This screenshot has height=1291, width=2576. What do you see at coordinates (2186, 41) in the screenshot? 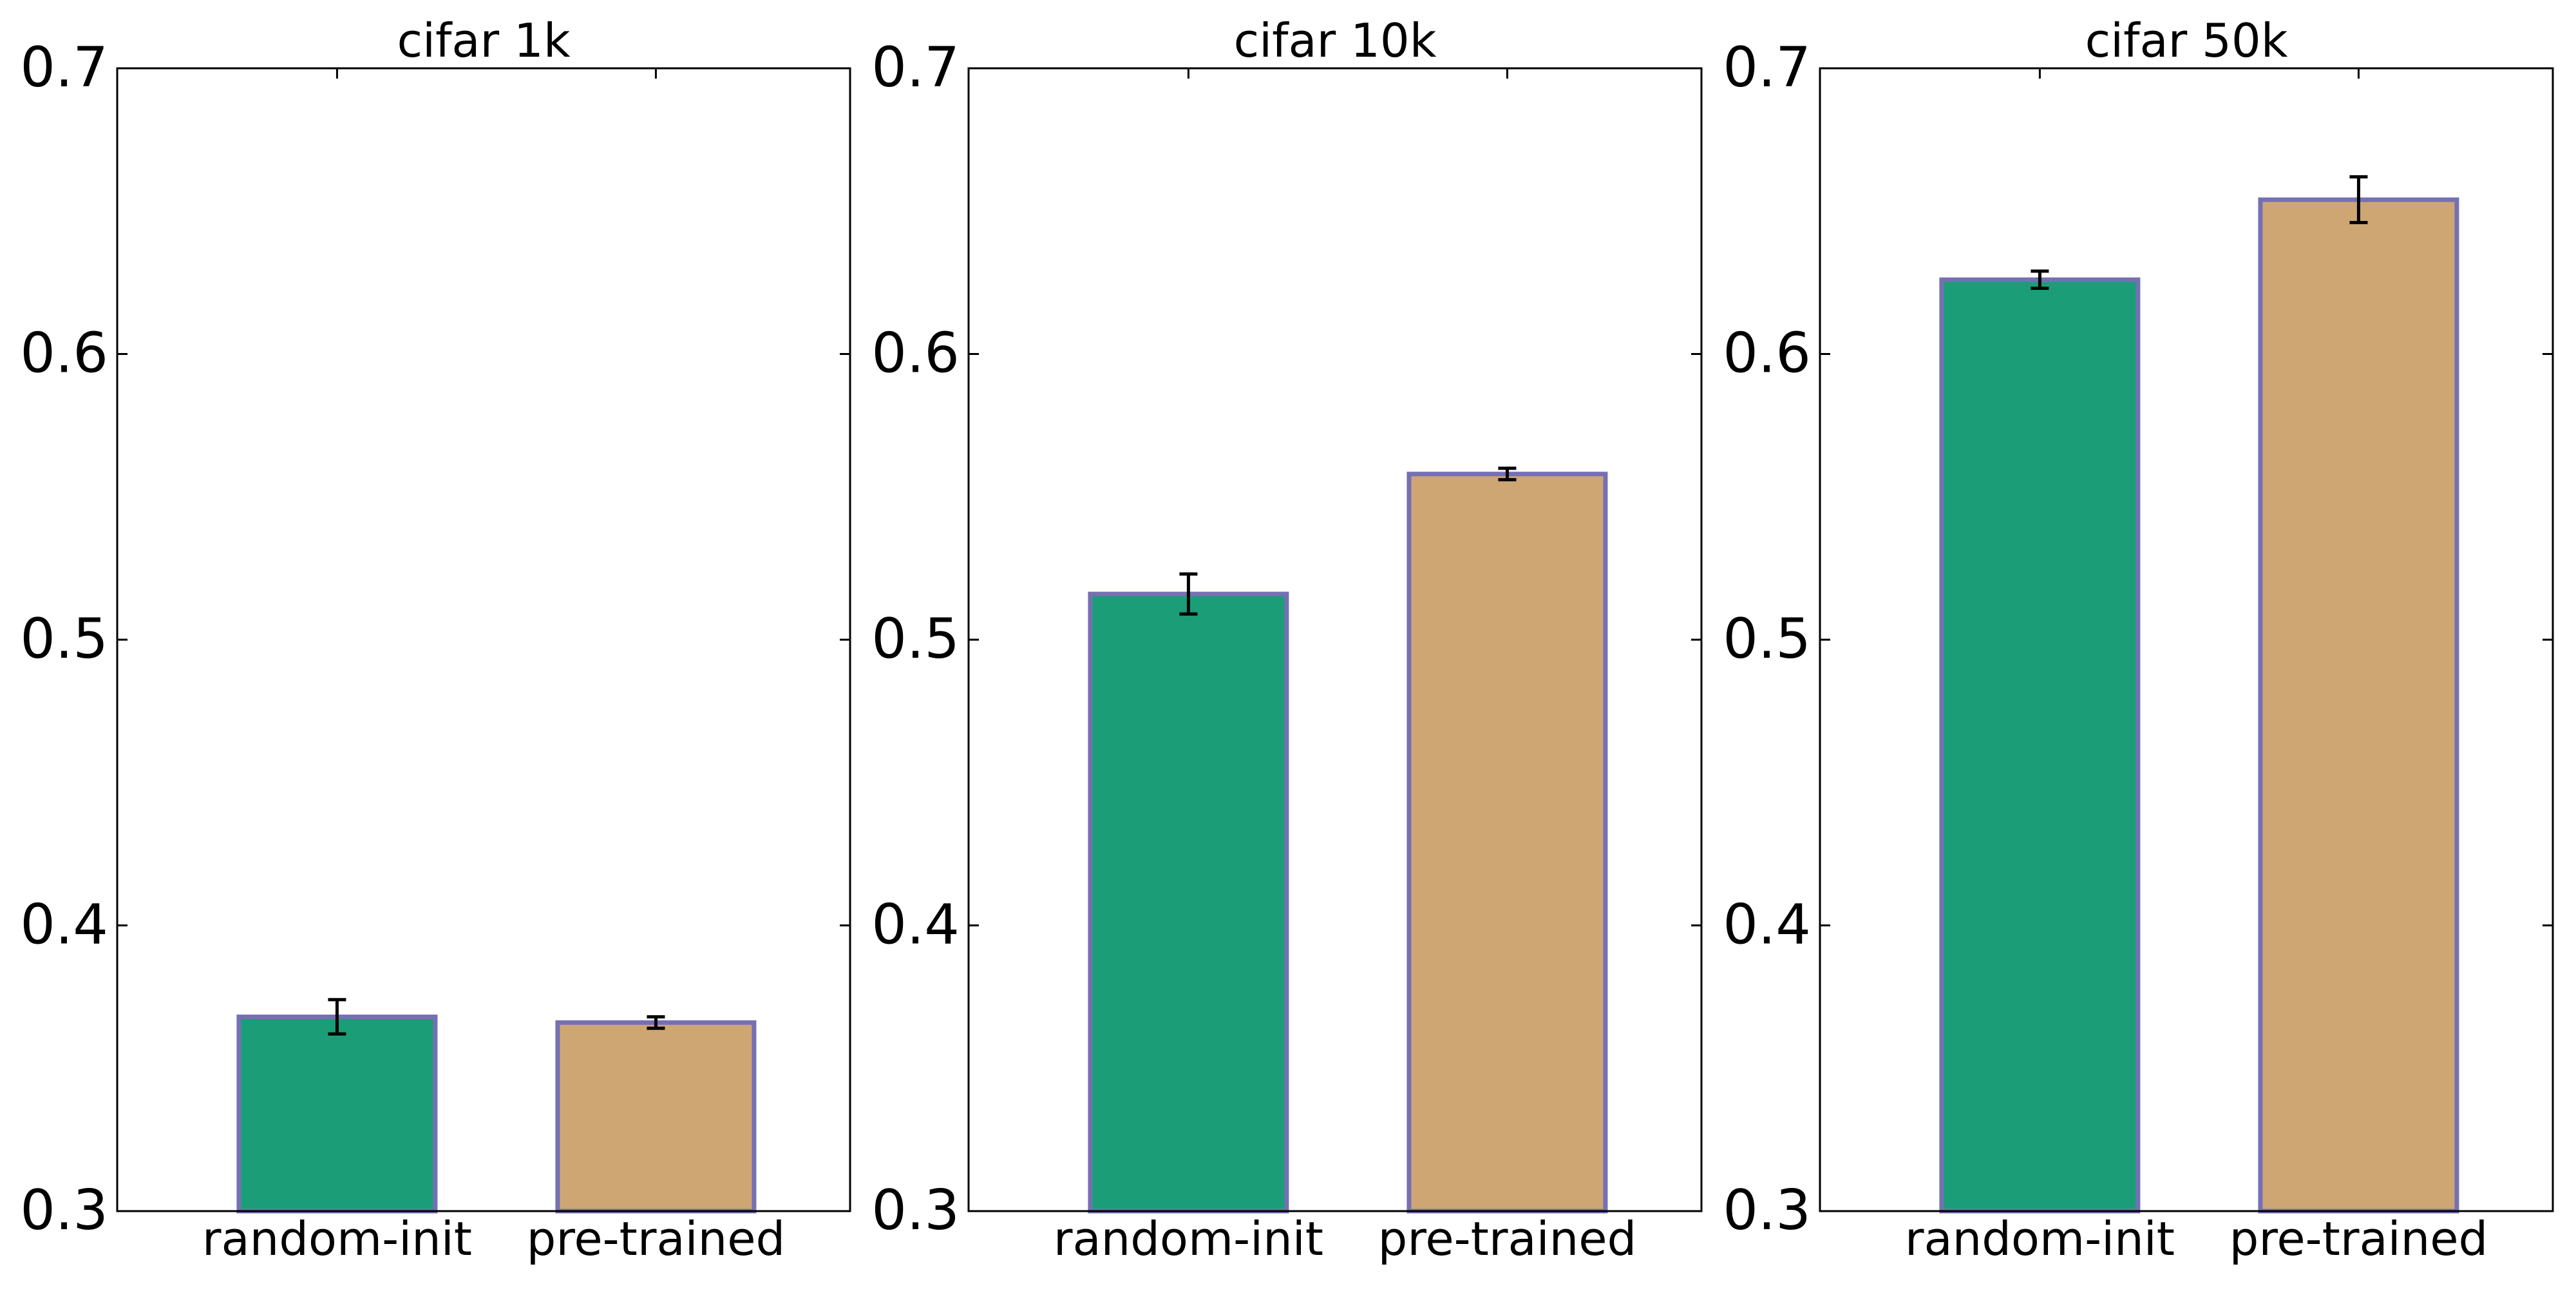
I see `panel-title: cifar 50k` at bounding box center [2186, 41].